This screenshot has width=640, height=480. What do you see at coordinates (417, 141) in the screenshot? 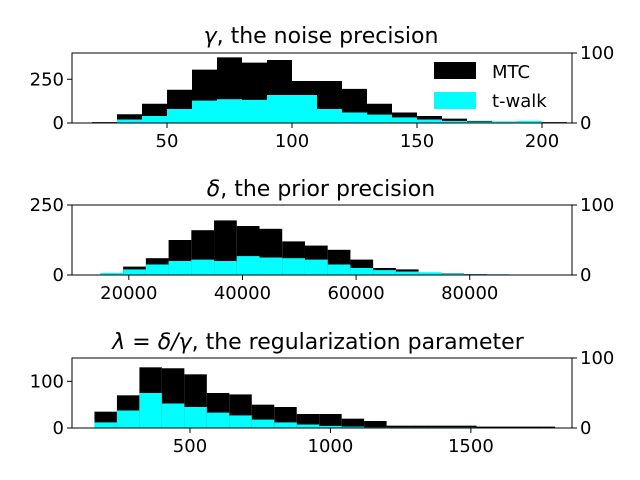
I see `x-tick-label: 150` at bounding box center [417, 141].